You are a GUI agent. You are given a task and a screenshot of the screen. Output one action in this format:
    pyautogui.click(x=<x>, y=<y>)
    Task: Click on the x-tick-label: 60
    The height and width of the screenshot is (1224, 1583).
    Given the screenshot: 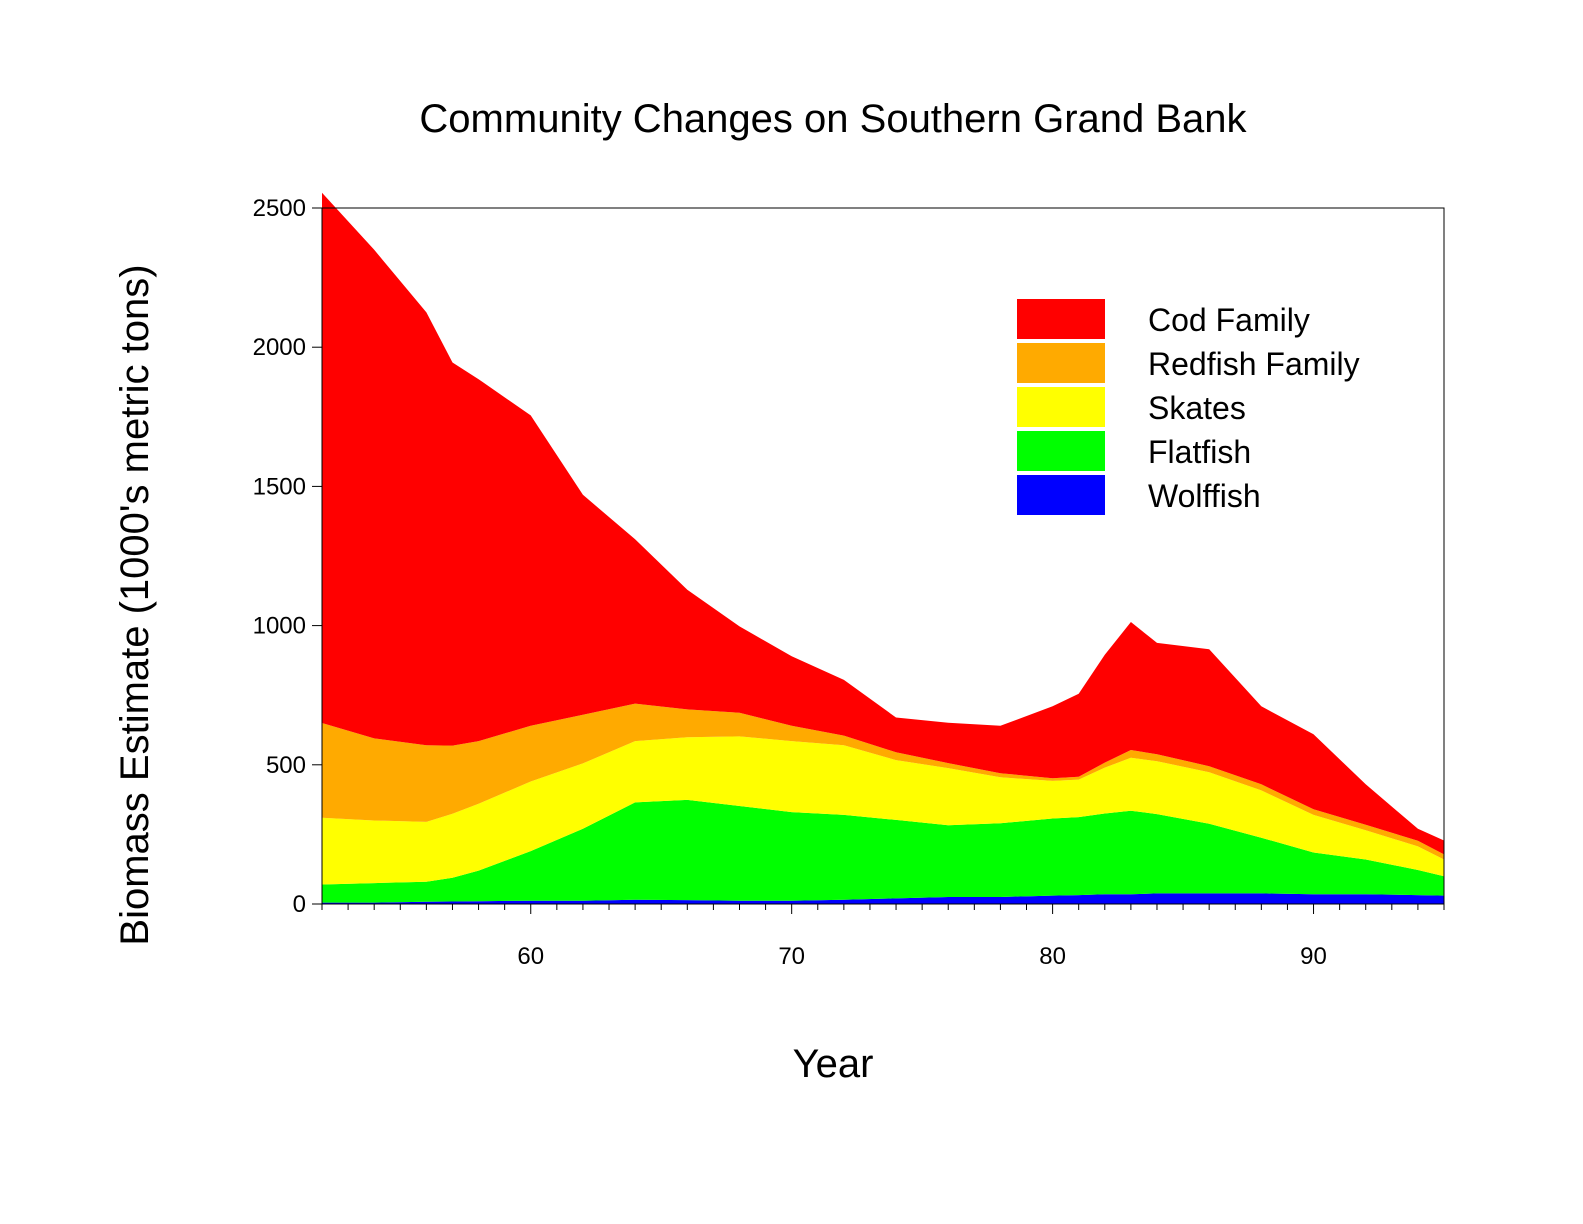 What is the action you would take?
    pyautogui.click(x=530, y=956)
    